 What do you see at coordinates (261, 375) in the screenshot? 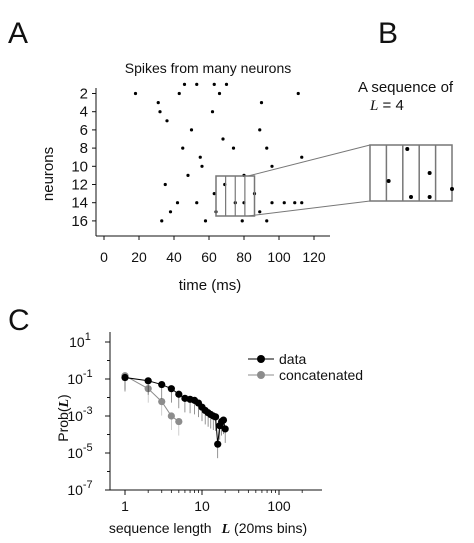
I see `legend-concat-marker` at bounding box center [261, 375].